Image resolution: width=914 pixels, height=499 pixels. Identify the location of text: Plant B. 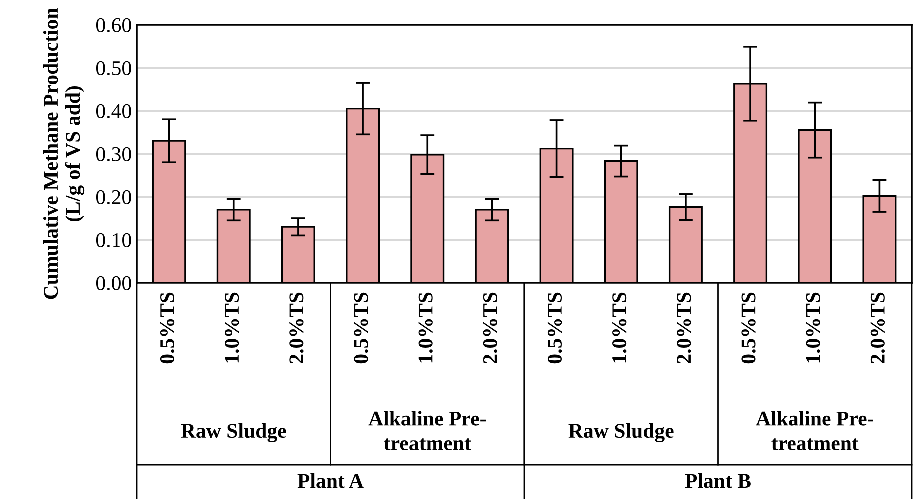
(718, 481).